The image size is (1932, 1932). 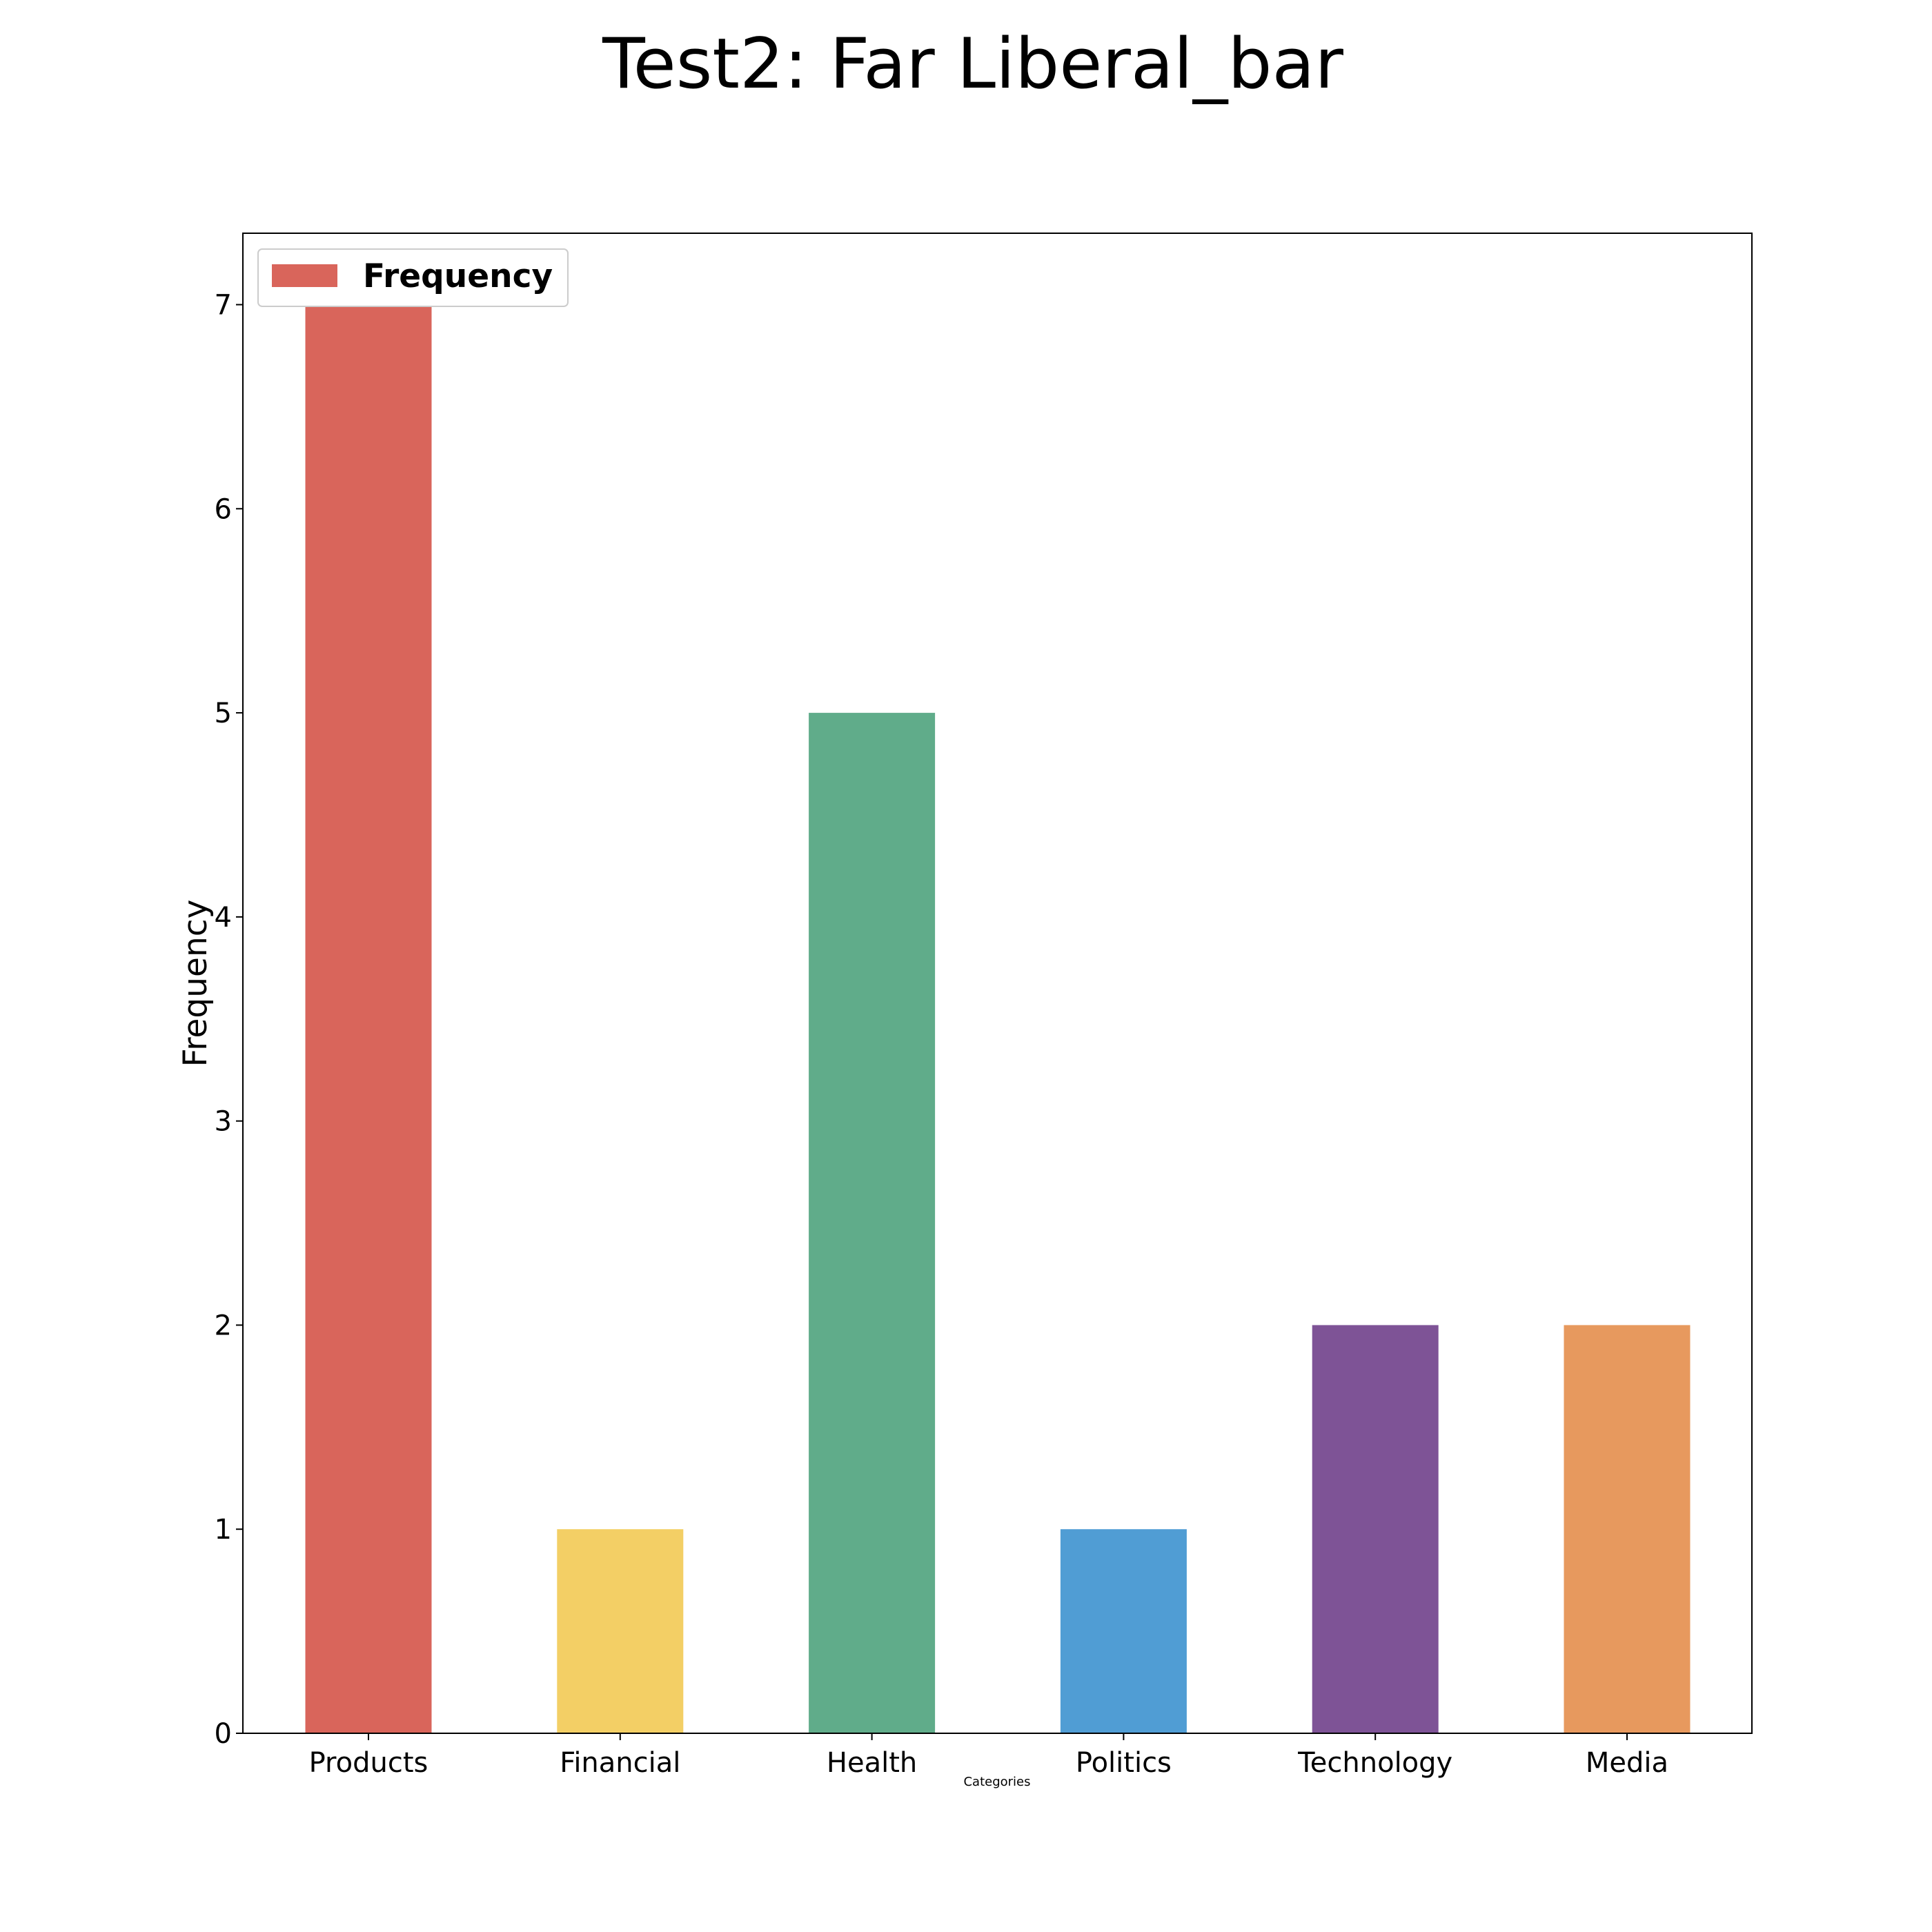 I want to click on x-axis-label: Categories, so click(x=996, y=1782).